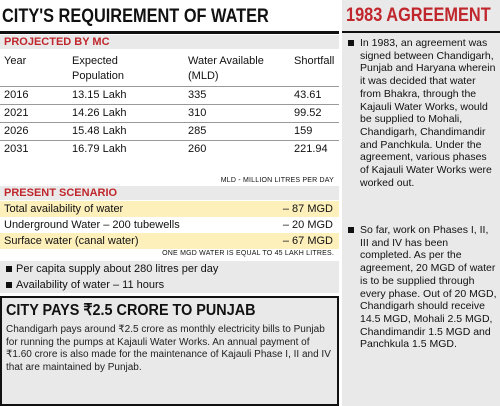 Image resolution: width=500 pixels, height=406 pixels. Describe the element at coordinates (314, 61) in the screenshot. I see `header-shortfall: Shortfall` at that location.